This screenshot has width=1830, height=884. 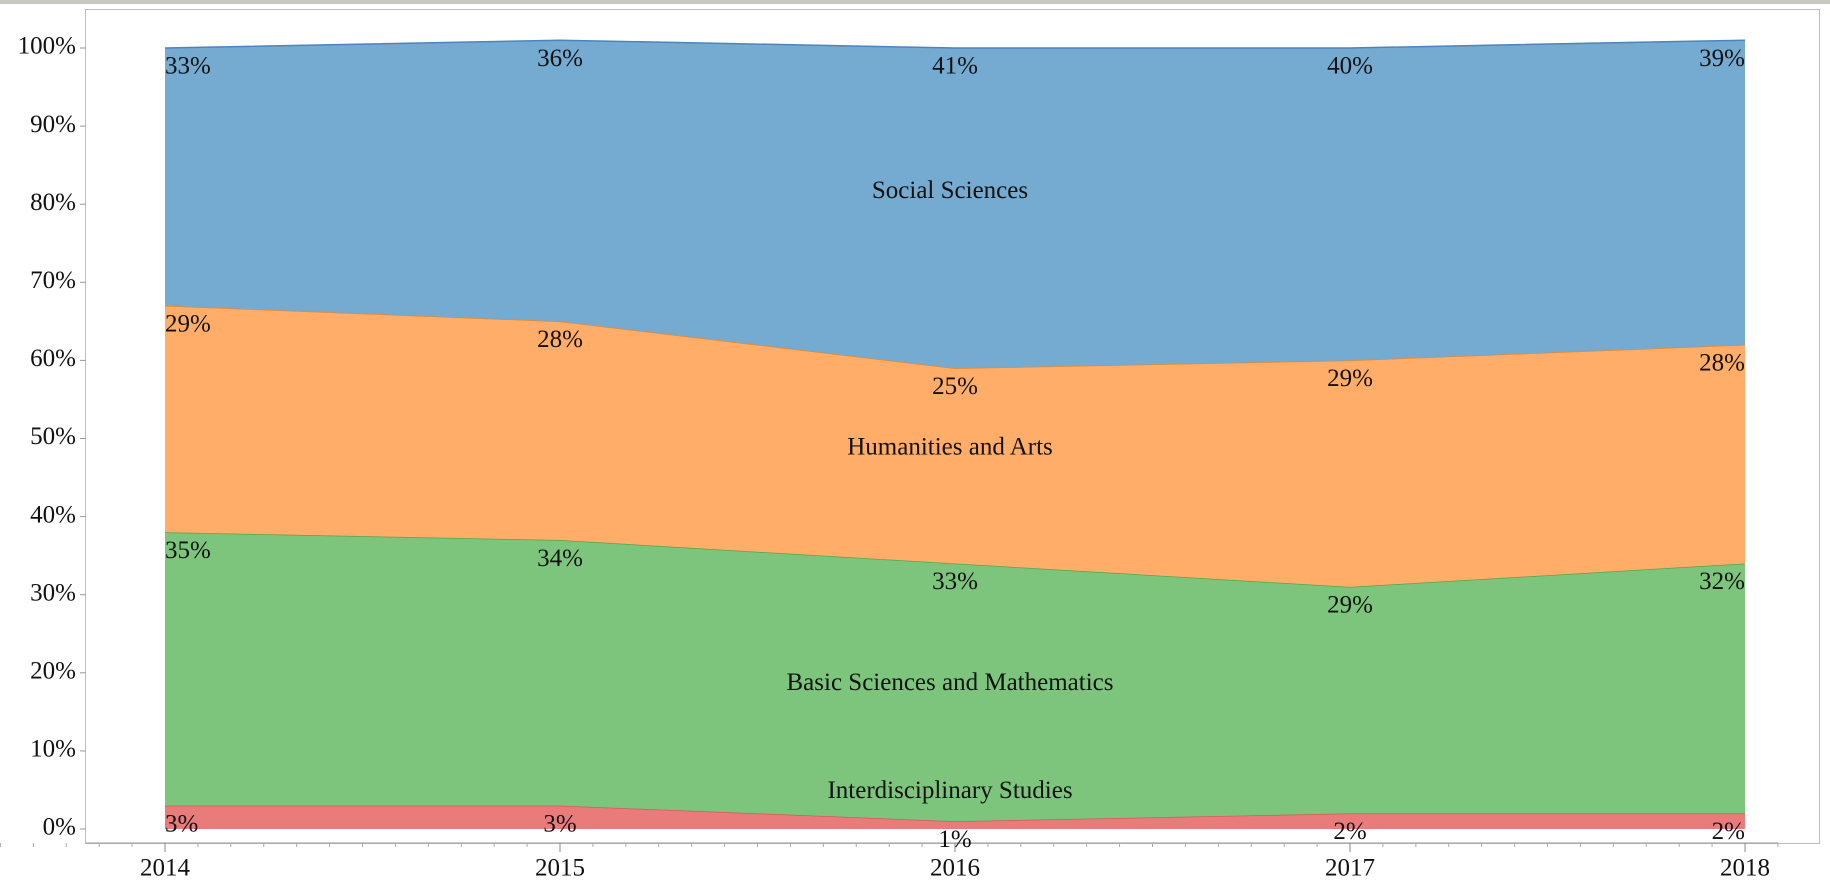 What do you see at coordinates (53, 671) in the screenshot?
I see `y-tick-label: 20%` at bounding box center [53, 671].